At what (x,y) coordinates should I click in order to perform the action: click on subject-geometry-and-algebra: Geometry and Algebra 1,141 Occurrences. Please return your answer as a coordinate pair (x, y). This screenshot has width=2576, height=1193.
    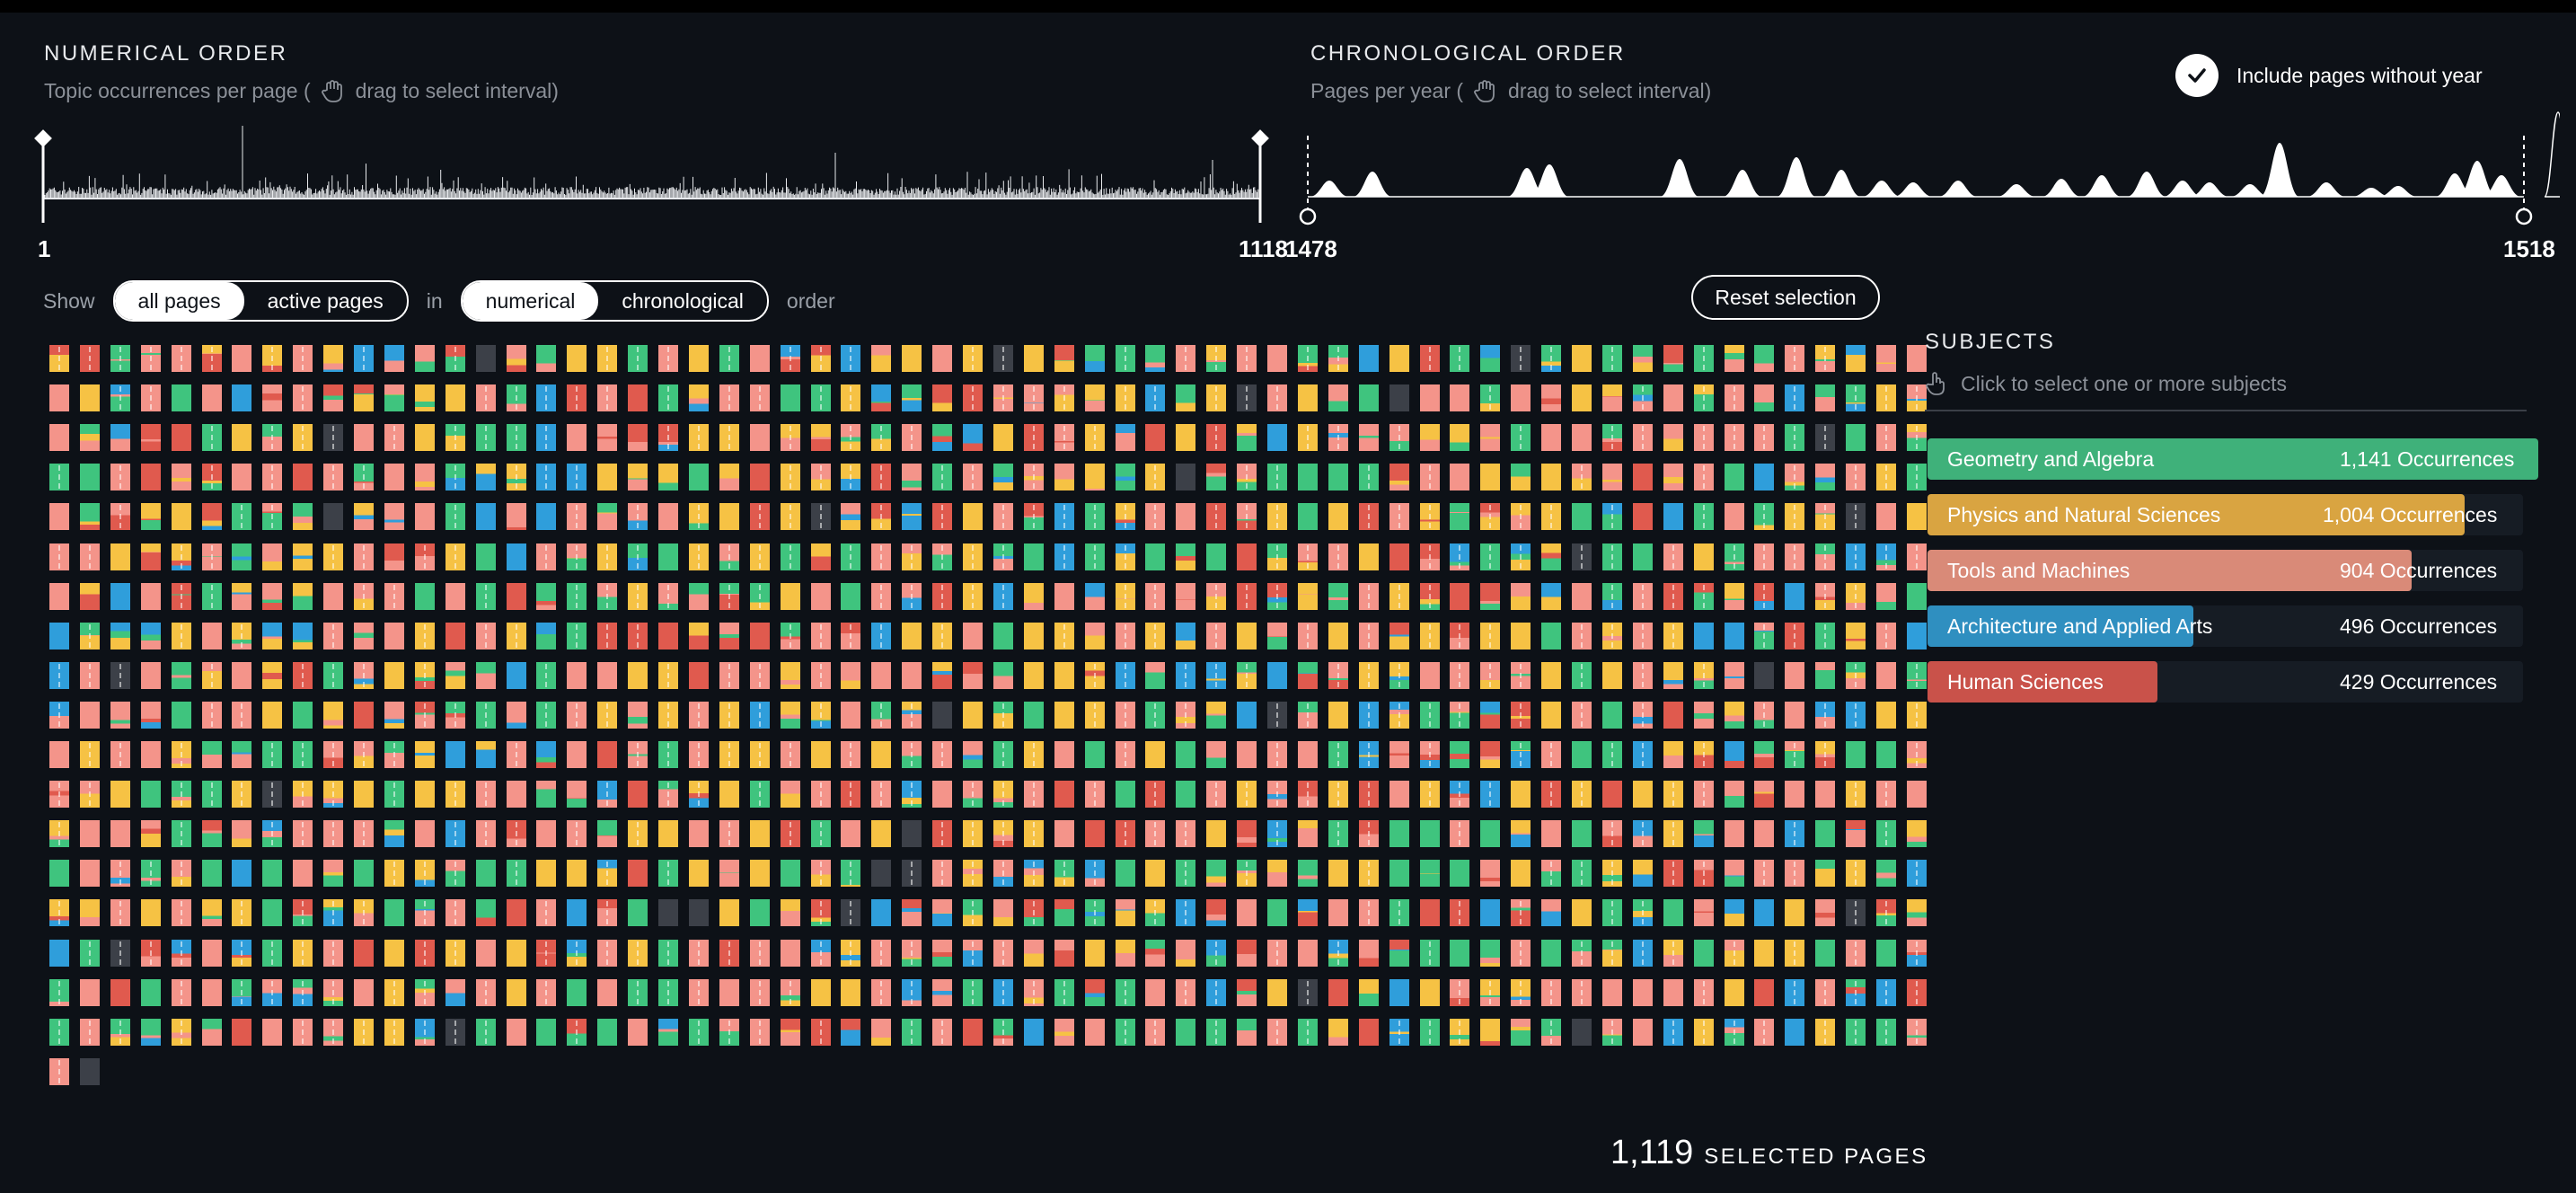
    Looking at the image, I should click on (2233, 459).